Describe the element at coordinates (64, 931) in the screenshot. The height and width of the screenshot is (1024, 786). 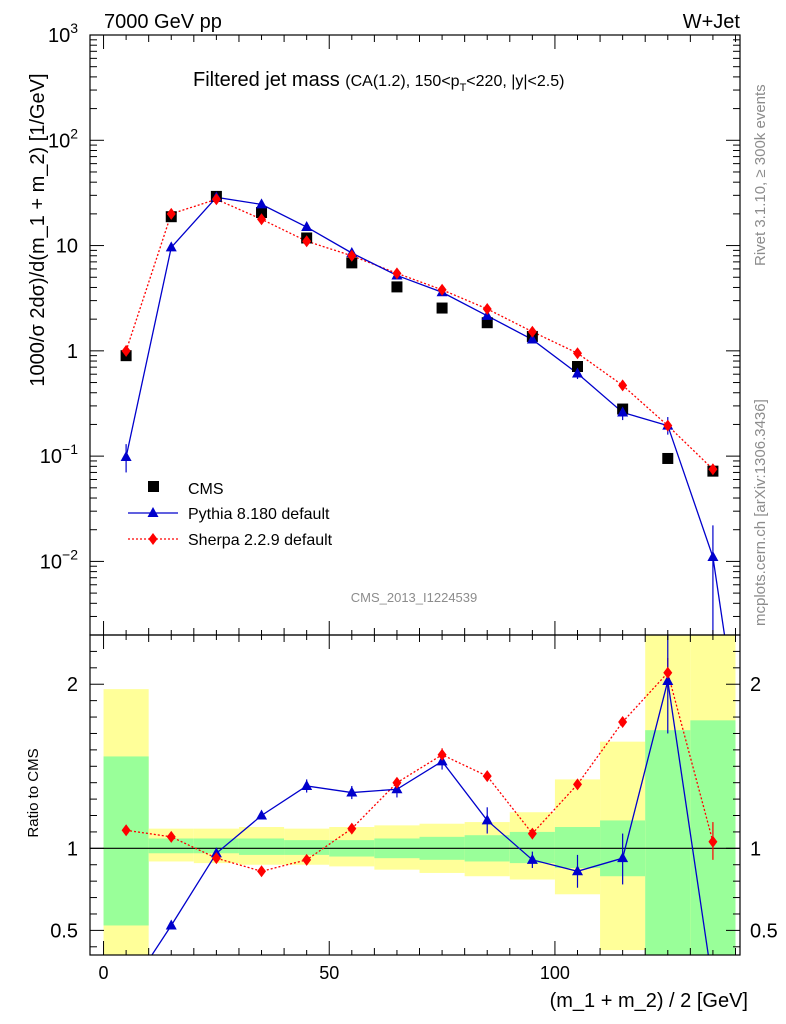
I see `ratio-y-tick-label-left: 0.5` at that location.